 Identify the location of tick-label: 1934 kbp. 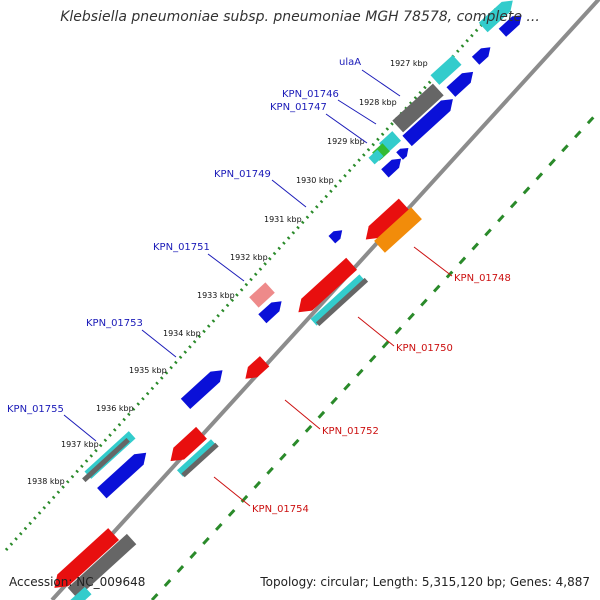
(182, 333).